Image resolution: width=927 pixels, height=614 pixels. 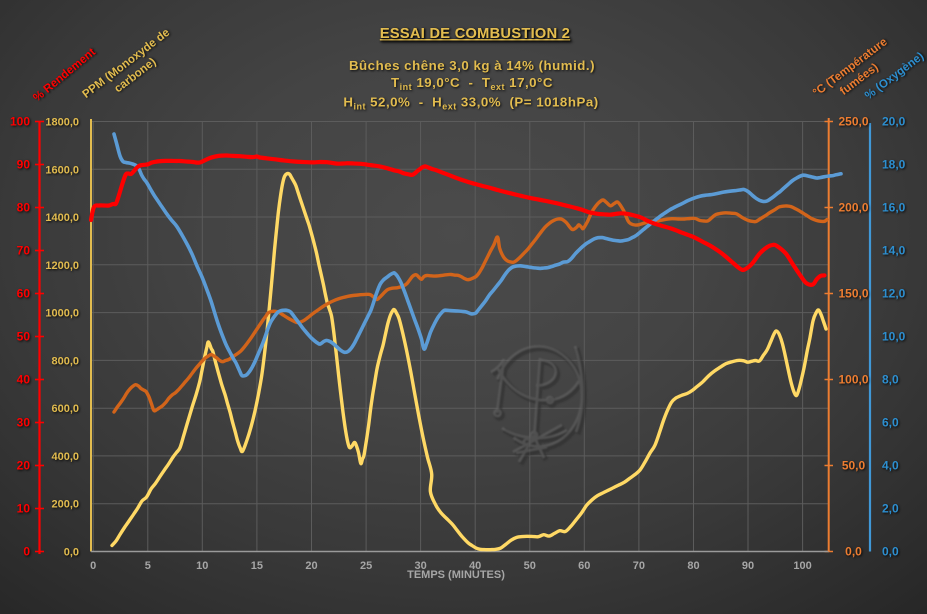 What do you see at coordinates (62, 314) in the screenshot?
I see `svg-text: 1000,0` at bounding box center [62, 314].